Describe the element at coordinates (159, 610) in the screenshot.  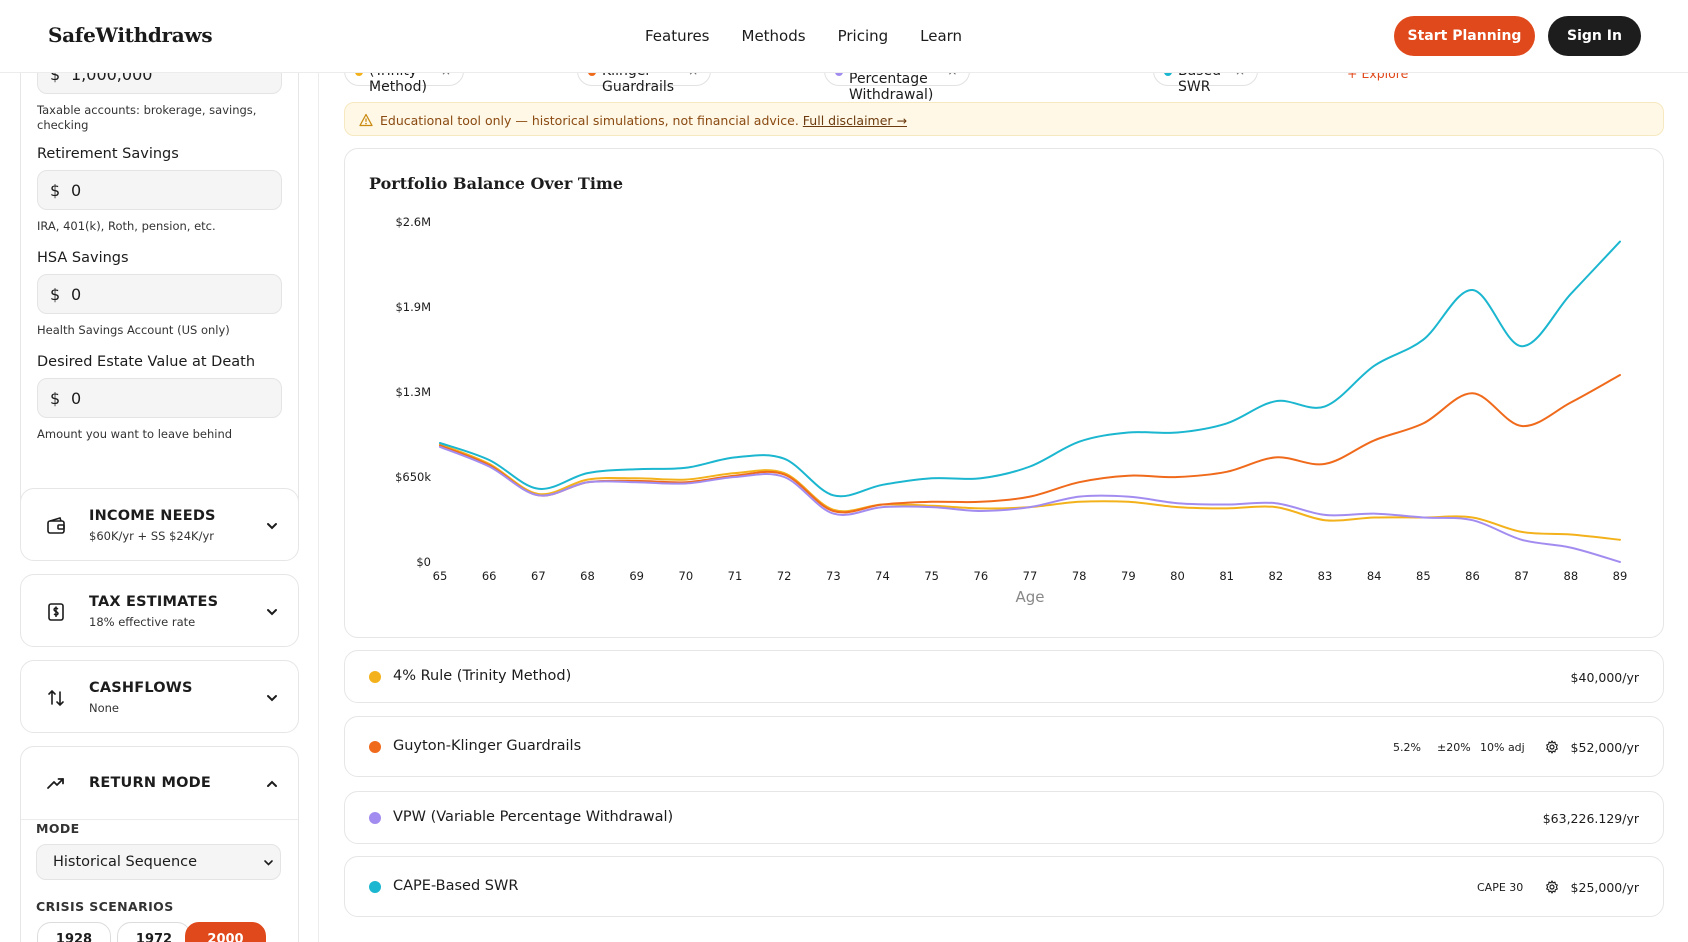
I see `tax-estimates-section: TAX ESTIMATES 18% effective rate` at that location.